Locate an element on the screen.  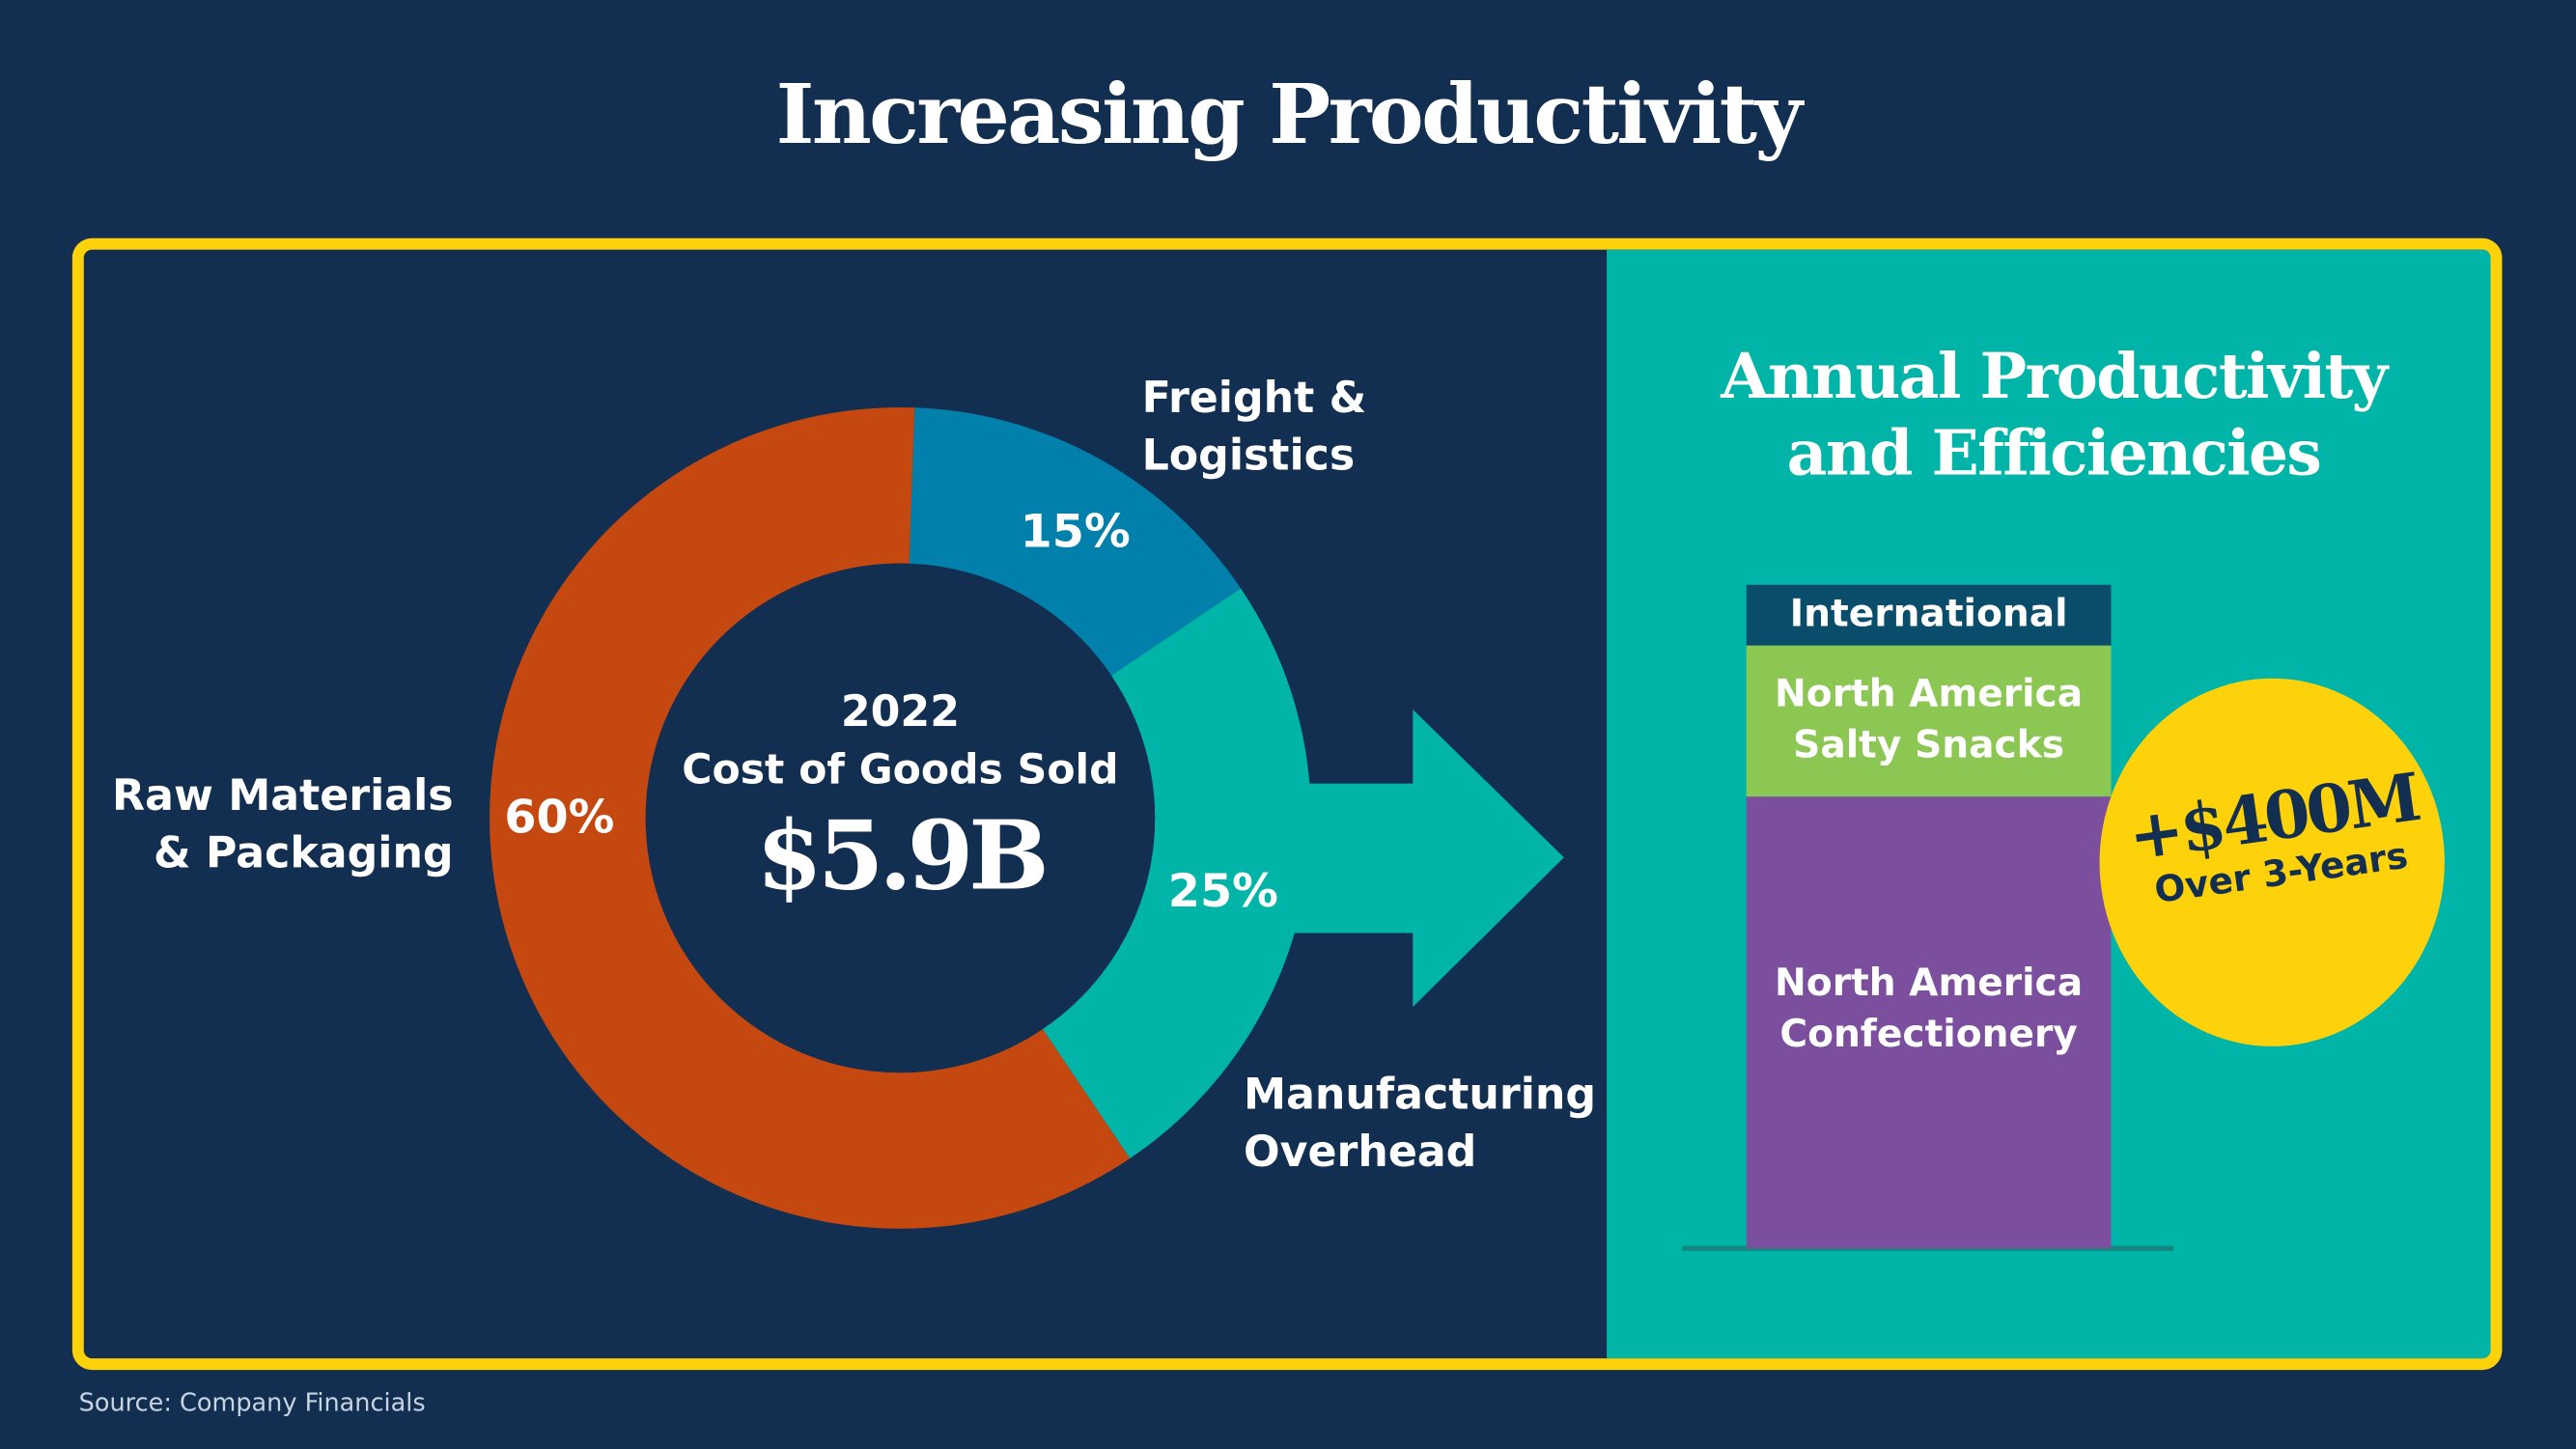
slice-manufacturing is located at coordinates (1177, 873).